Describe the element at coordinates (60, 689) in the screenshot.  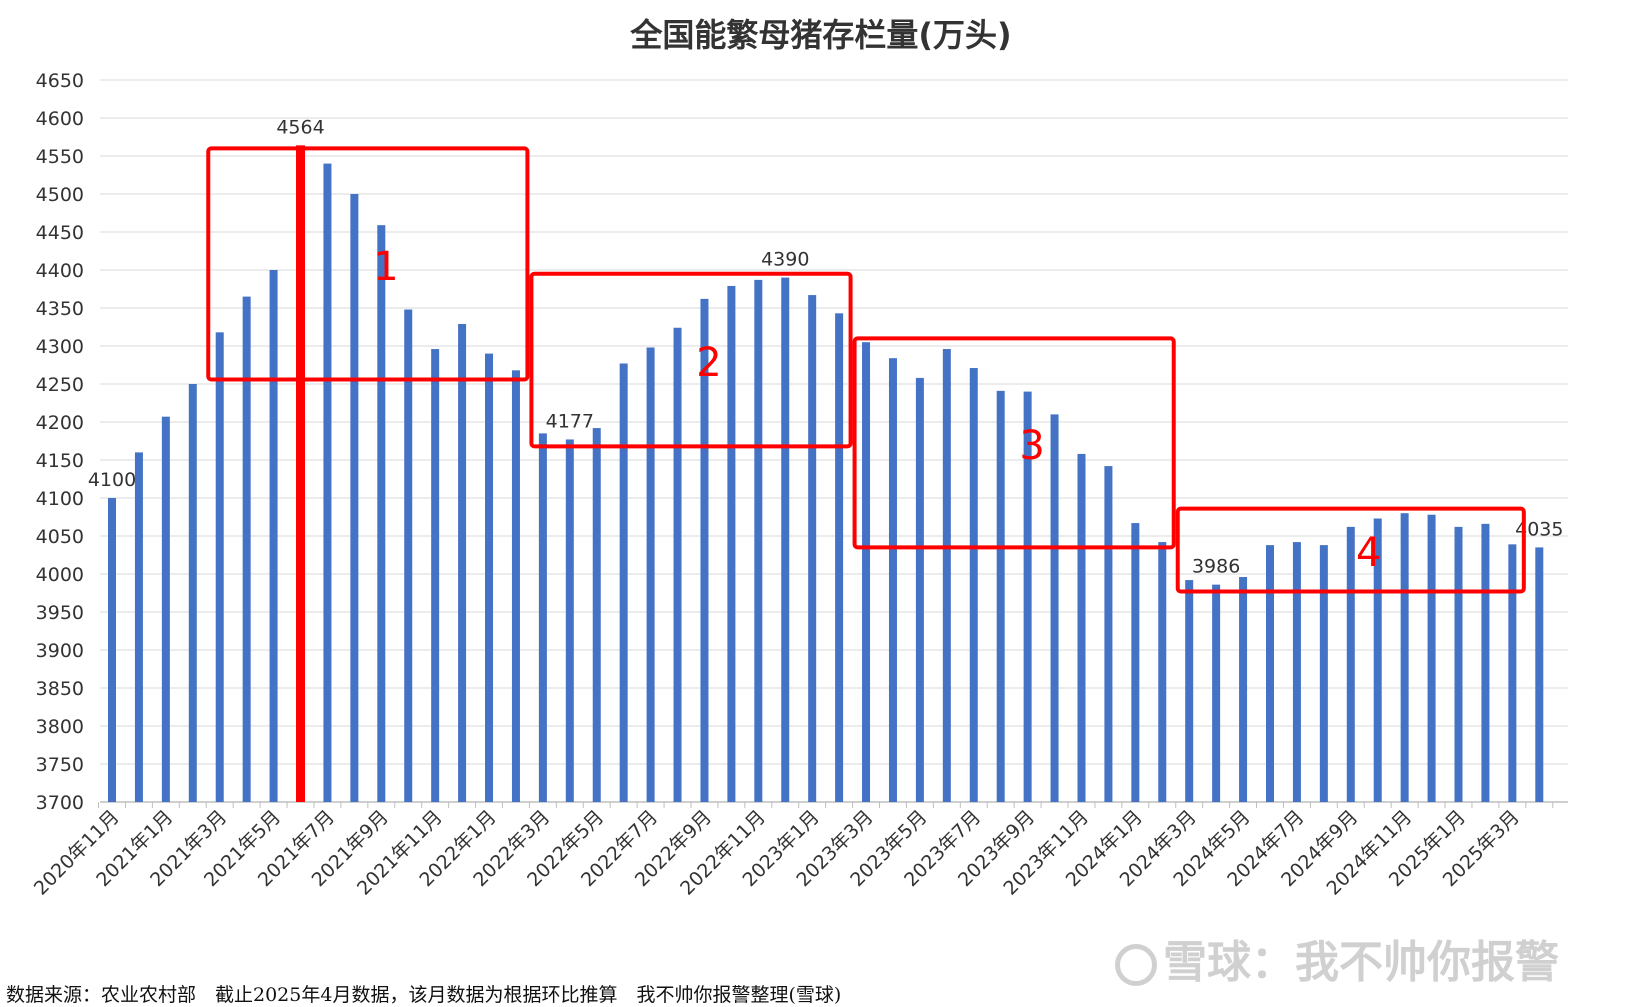
I see `y-tick-label: 3850` at that location.